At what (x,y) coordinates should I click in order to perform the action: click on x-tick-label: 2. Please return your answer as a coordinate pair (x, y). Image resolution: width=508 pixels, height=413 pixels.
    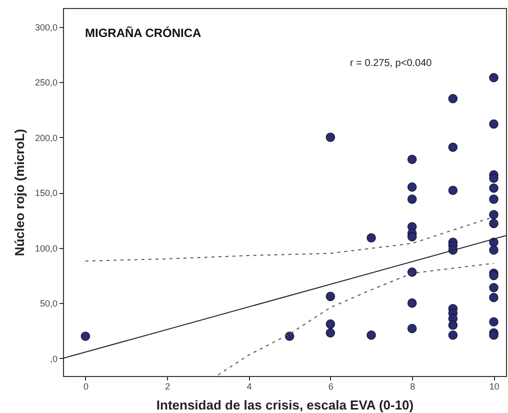
    Looking at the image, I should click on (167, 387).